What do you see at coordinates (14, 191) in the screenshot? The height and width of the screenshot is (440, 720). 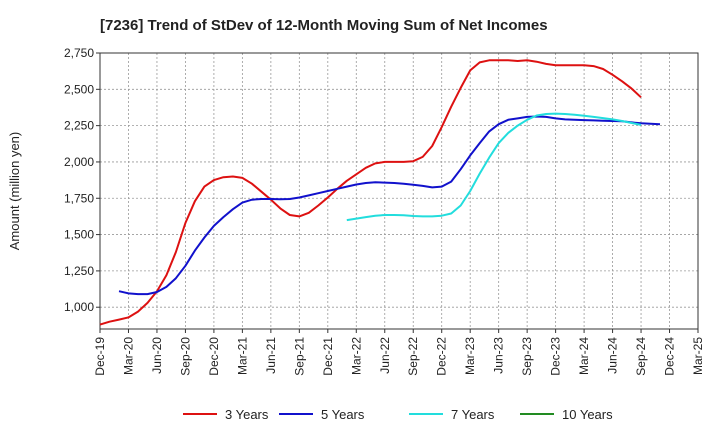 I see `y-axis-label: Amount (million yen)` at bounding box center [14, 191].